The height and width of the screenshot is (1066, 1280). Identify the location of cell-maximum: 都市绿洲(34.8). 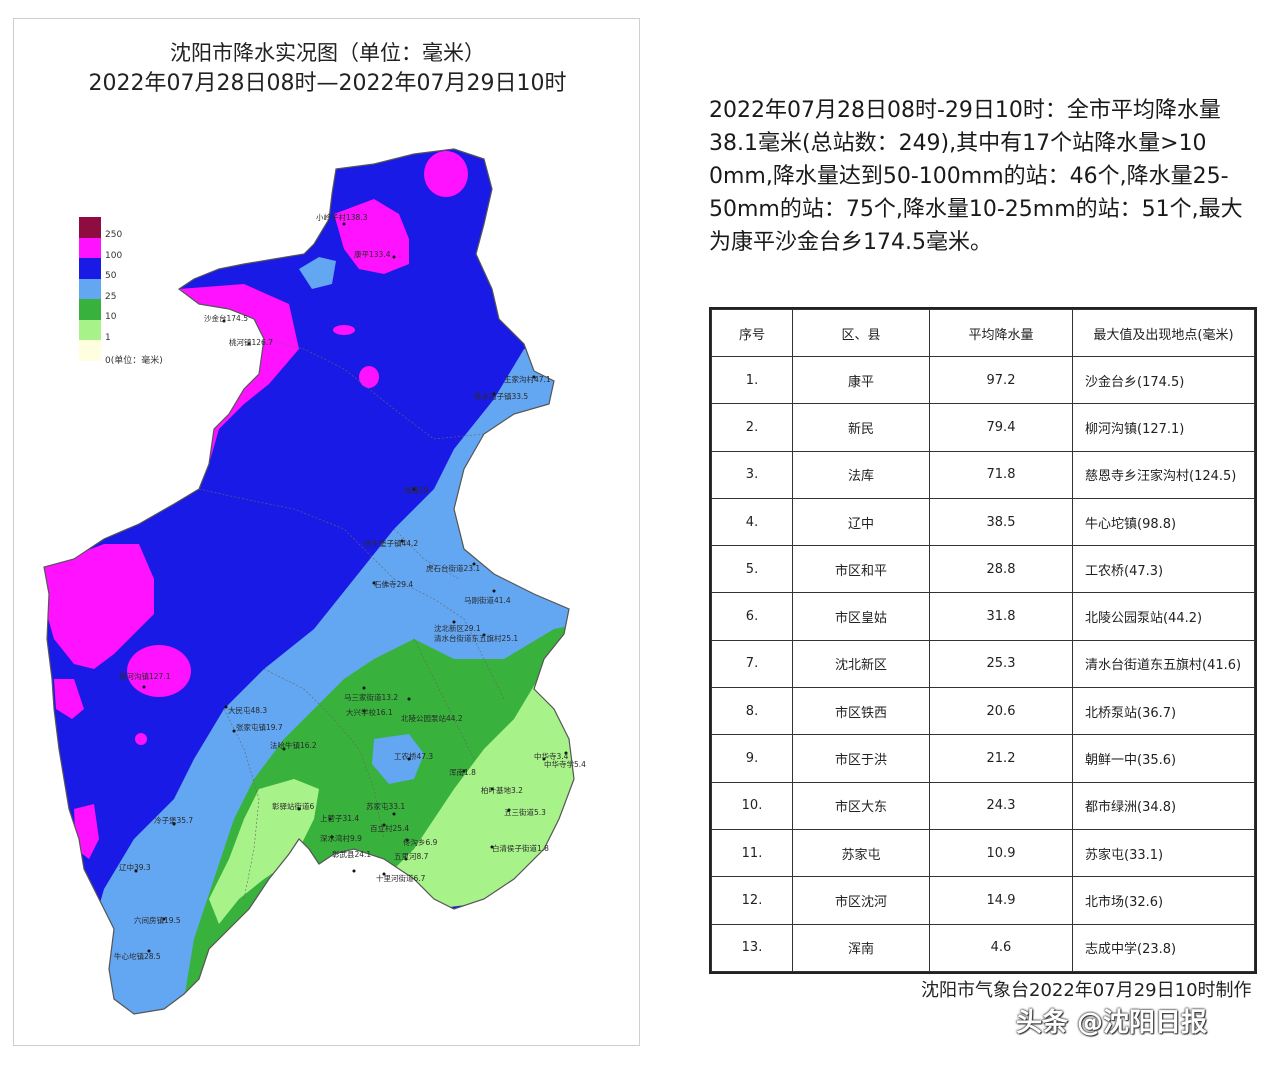
(1163, 805).